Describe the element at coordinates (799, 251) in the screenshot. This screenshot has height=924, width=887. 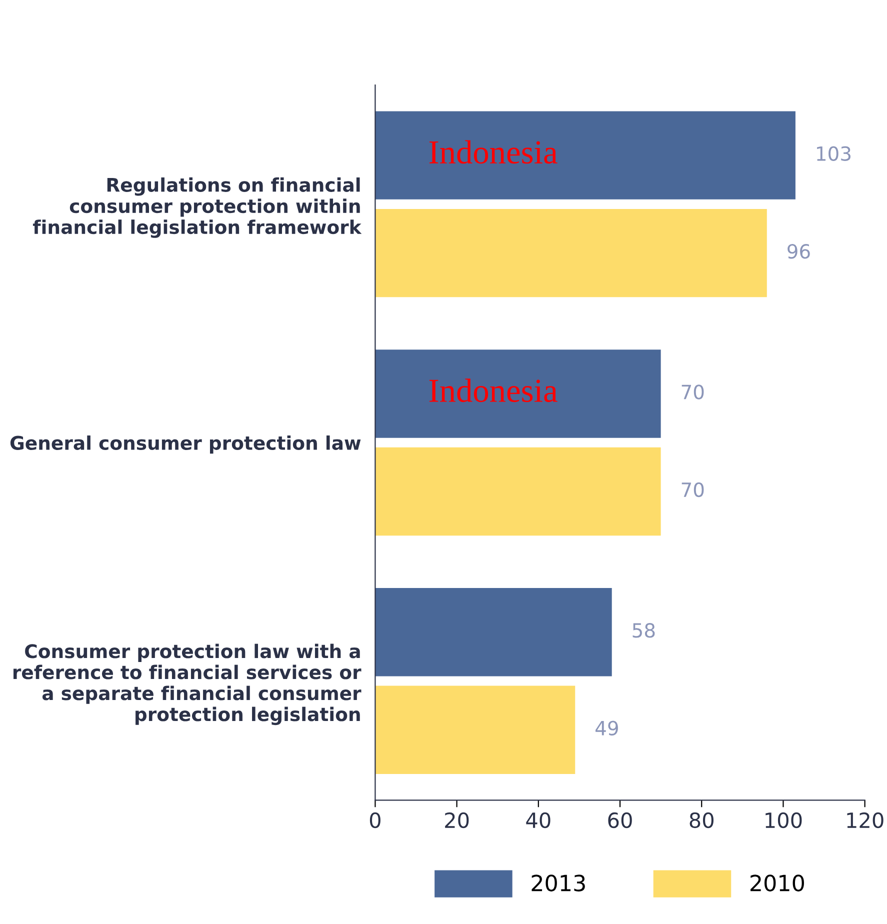
I see `data-label: 96` at that location.